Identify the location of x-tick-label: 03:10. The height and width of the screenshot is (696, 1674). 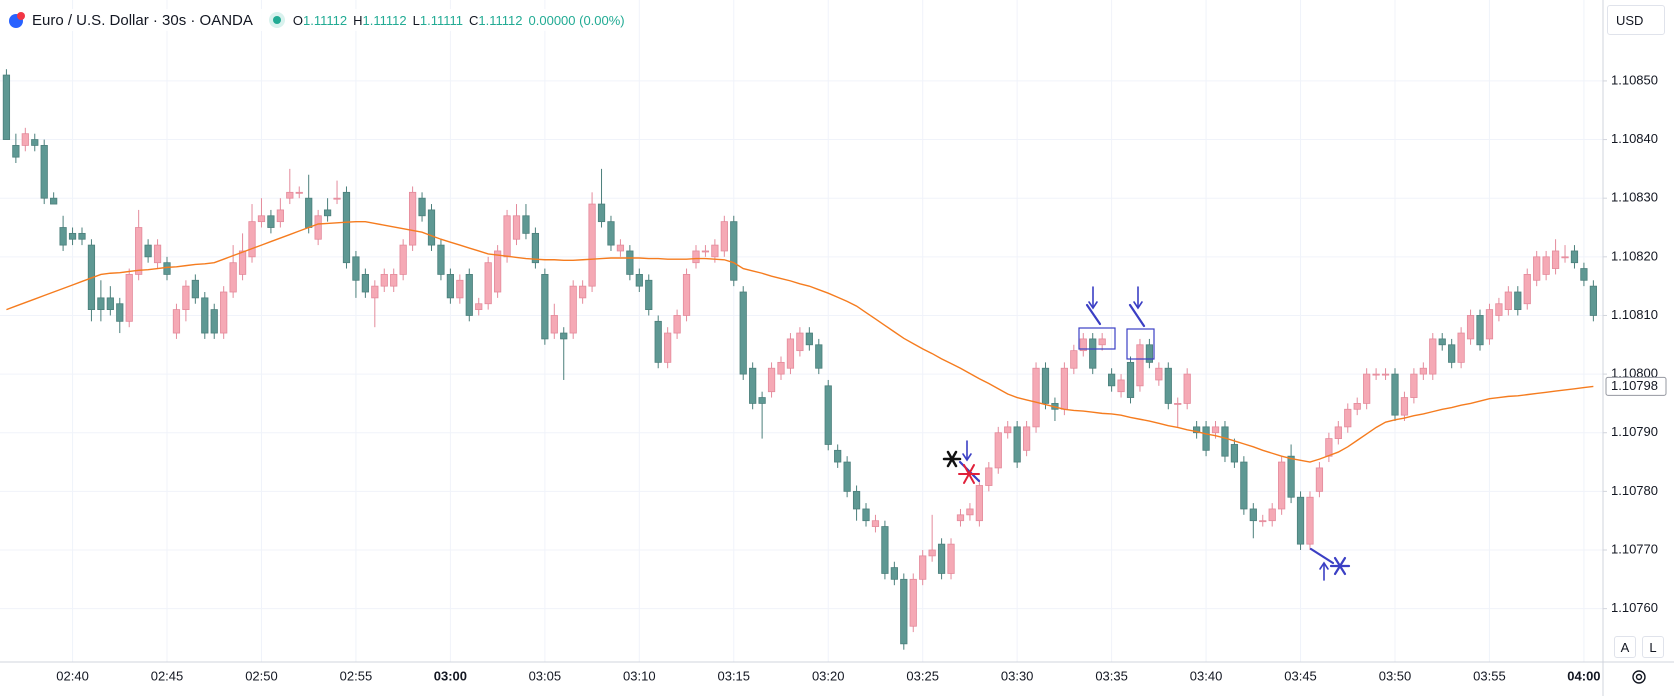
(639, 675).